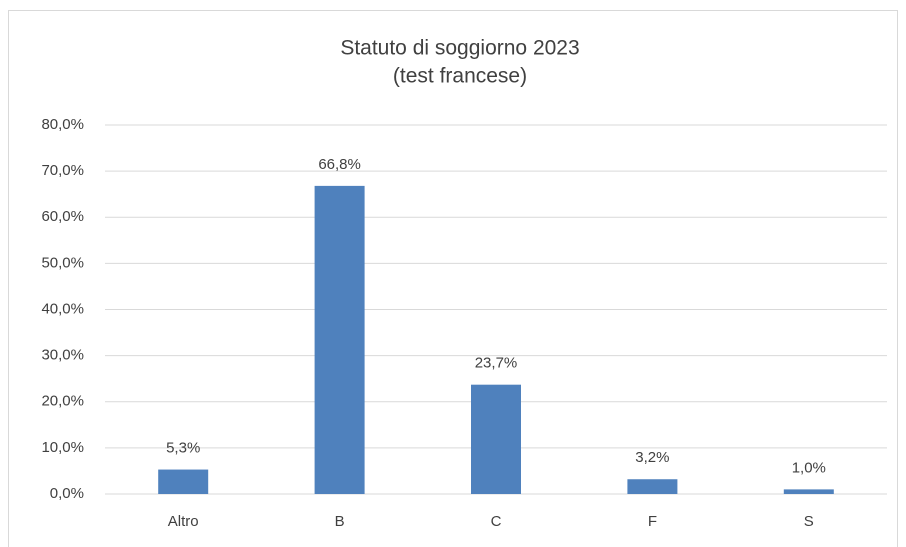 Image resolution: width=906 pixels, height=547 pixels. What do you see at coordinates (809, 521) in the screenshot?
I see `x-tick-label: S` at bounding box center [809, 521].